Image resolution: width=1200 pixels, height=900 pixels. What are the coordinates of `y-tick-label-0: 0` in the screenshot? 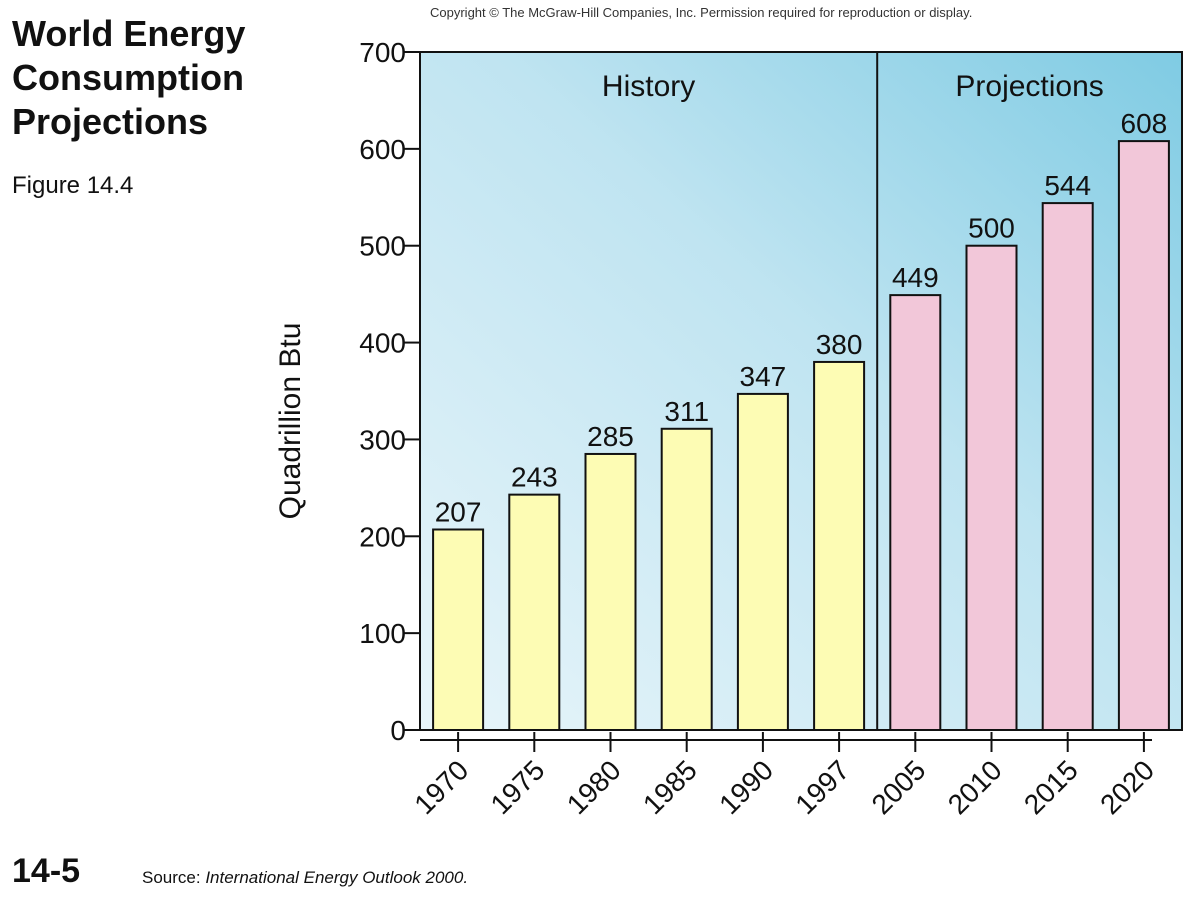 It's located at (398, 730).